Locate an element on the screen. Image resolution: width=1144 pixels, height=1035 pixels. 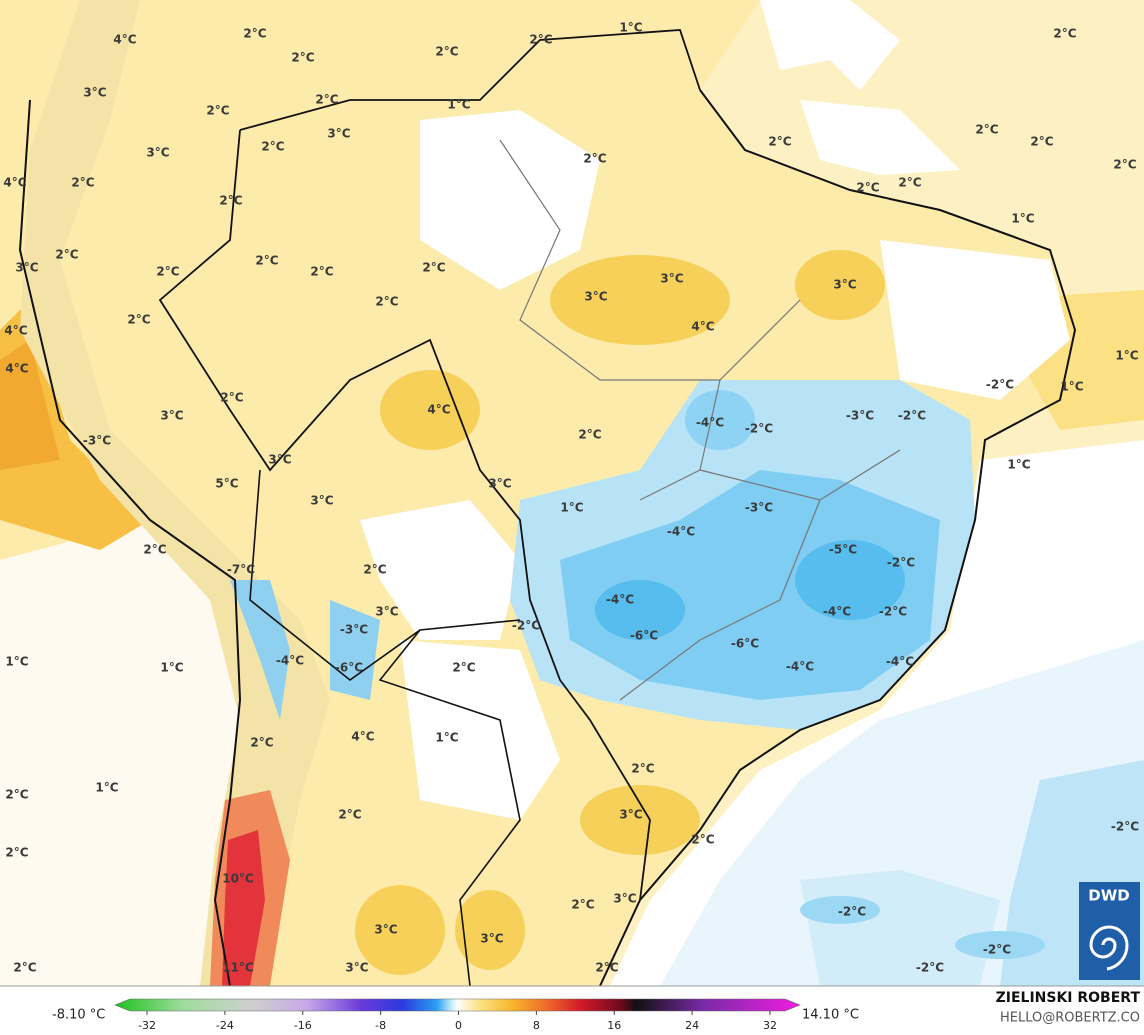
logo-swirl is located at coordinates (1109, 948).